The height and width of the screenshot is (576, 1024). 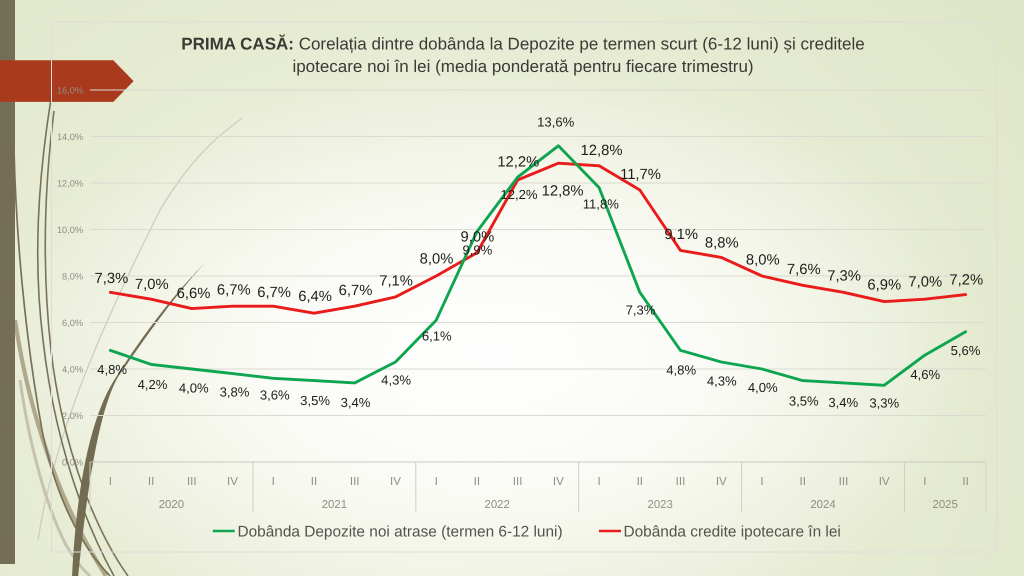 What do you see at coordinates (601, 204) in the screenshot?
I see `svg-text: 11,8%` at bounding box center [601, 204].